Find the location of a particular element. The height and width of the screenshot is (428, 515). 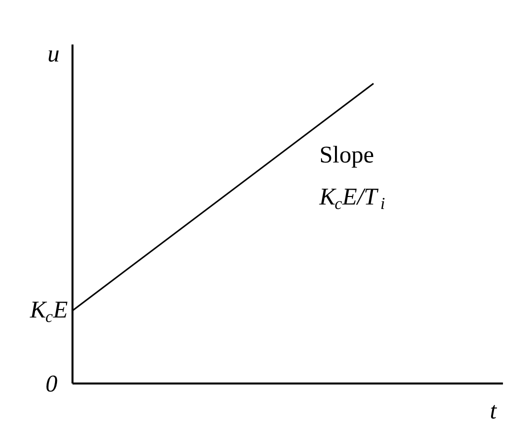

text: 0 is located at coordinates (51, 385).